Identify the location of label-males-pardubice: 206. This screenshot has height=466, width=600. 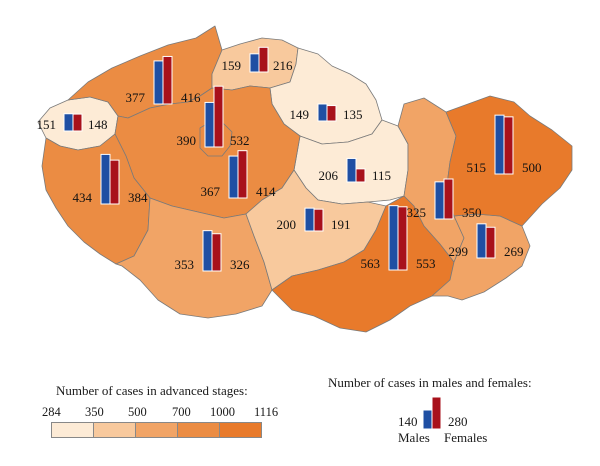
(329, 175).